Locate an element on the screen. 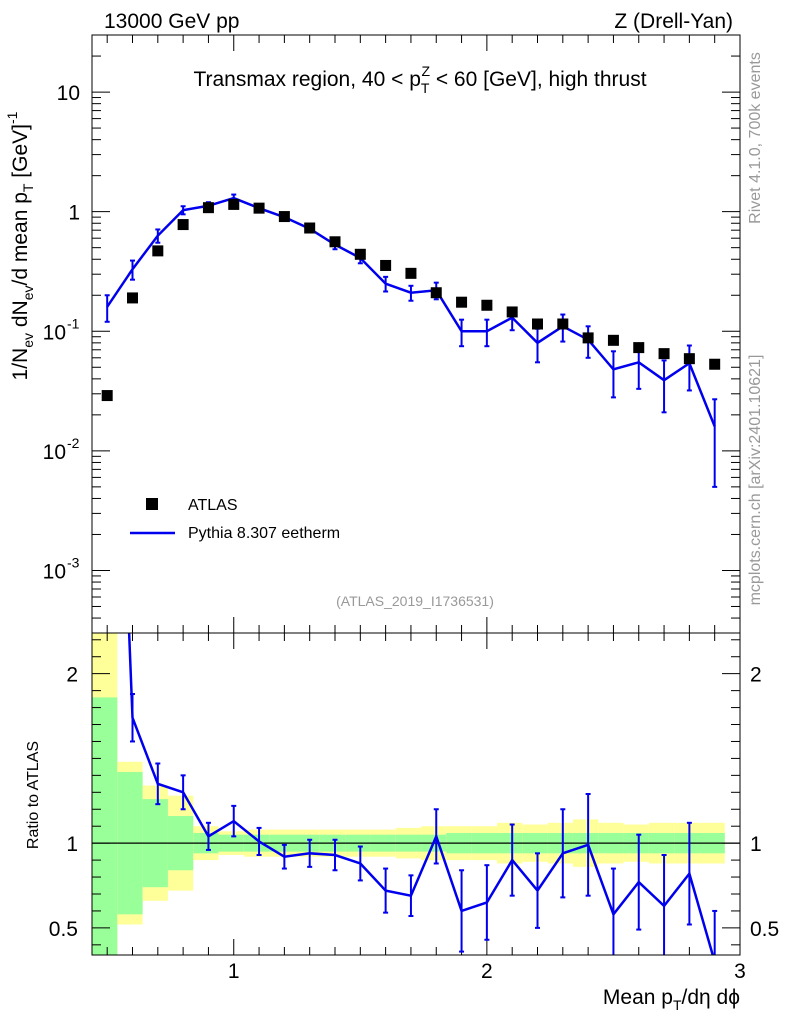  ratio-tick-label: 1 is located at coordinates (72, 844).